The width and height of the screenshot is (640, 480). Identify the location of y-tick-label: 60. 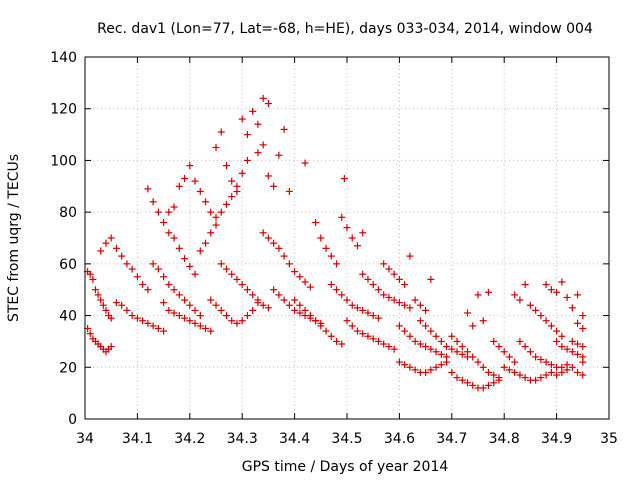
(68, 265).